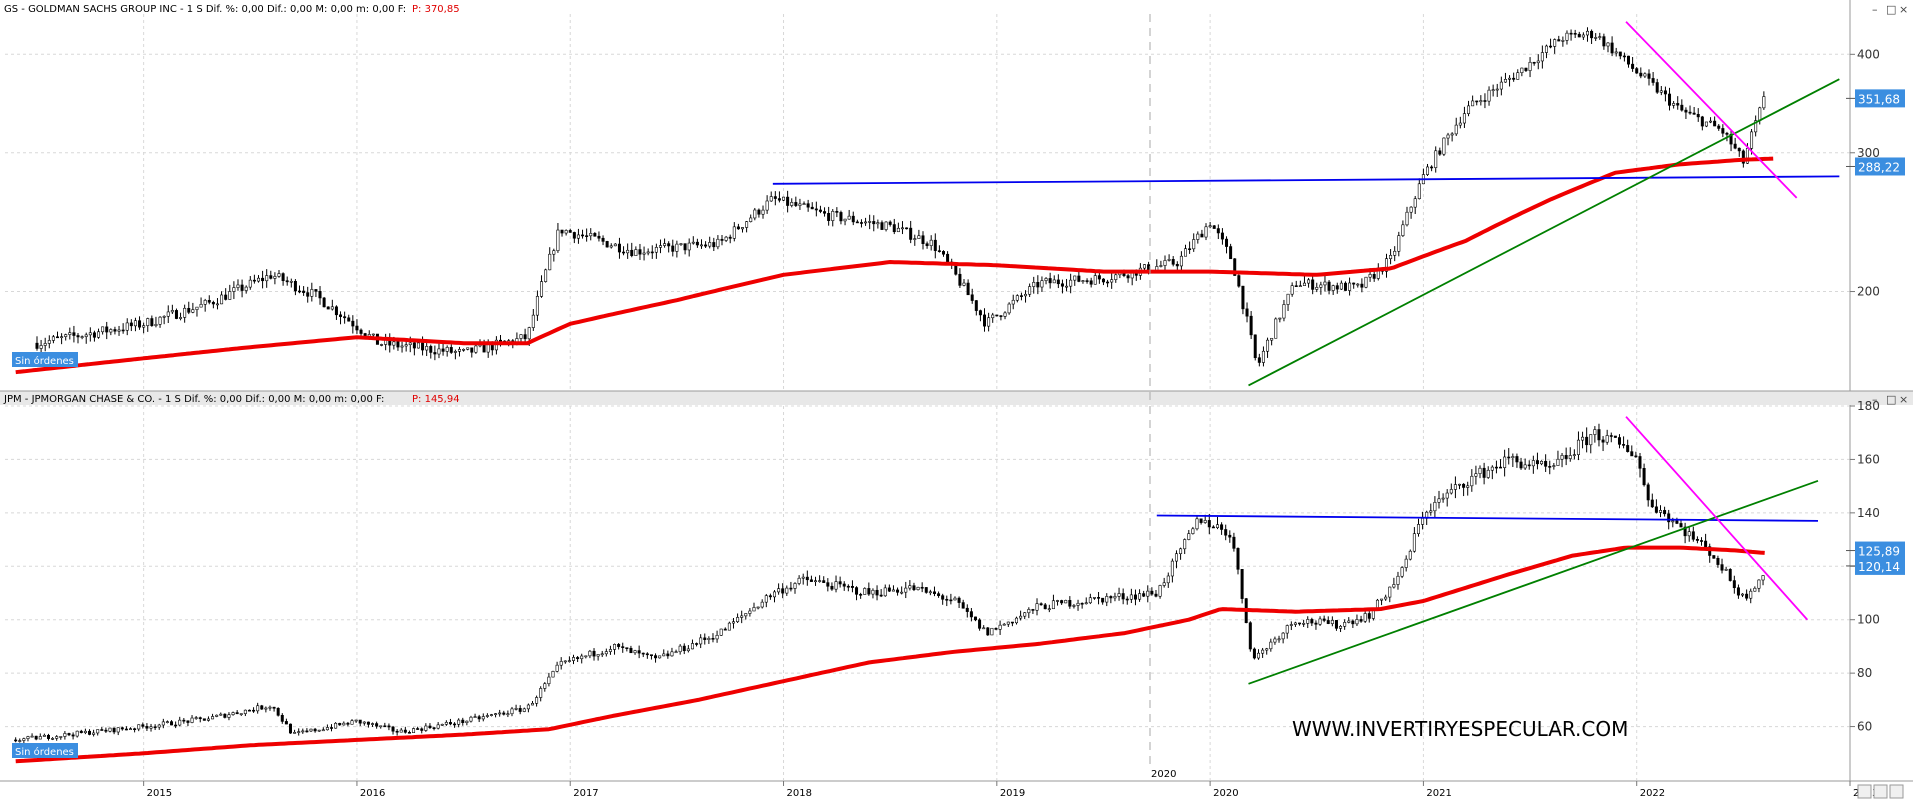  What do you see at coordinates (1868, 513) in the screenshot?
I see `y-tick-label: 140` at bounding box center [1868, 513].